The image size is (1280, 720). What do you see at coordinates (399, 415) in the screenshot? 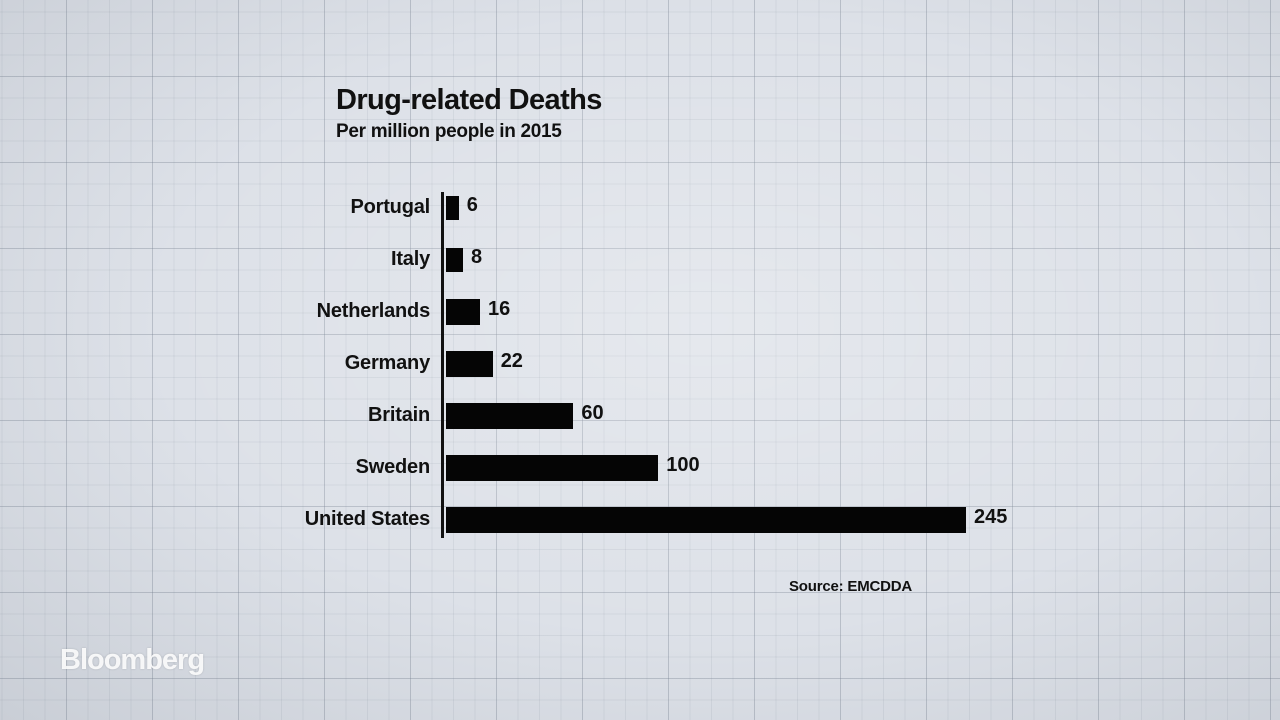
I see `category-label: Britain` at bounding box center [399, 415].